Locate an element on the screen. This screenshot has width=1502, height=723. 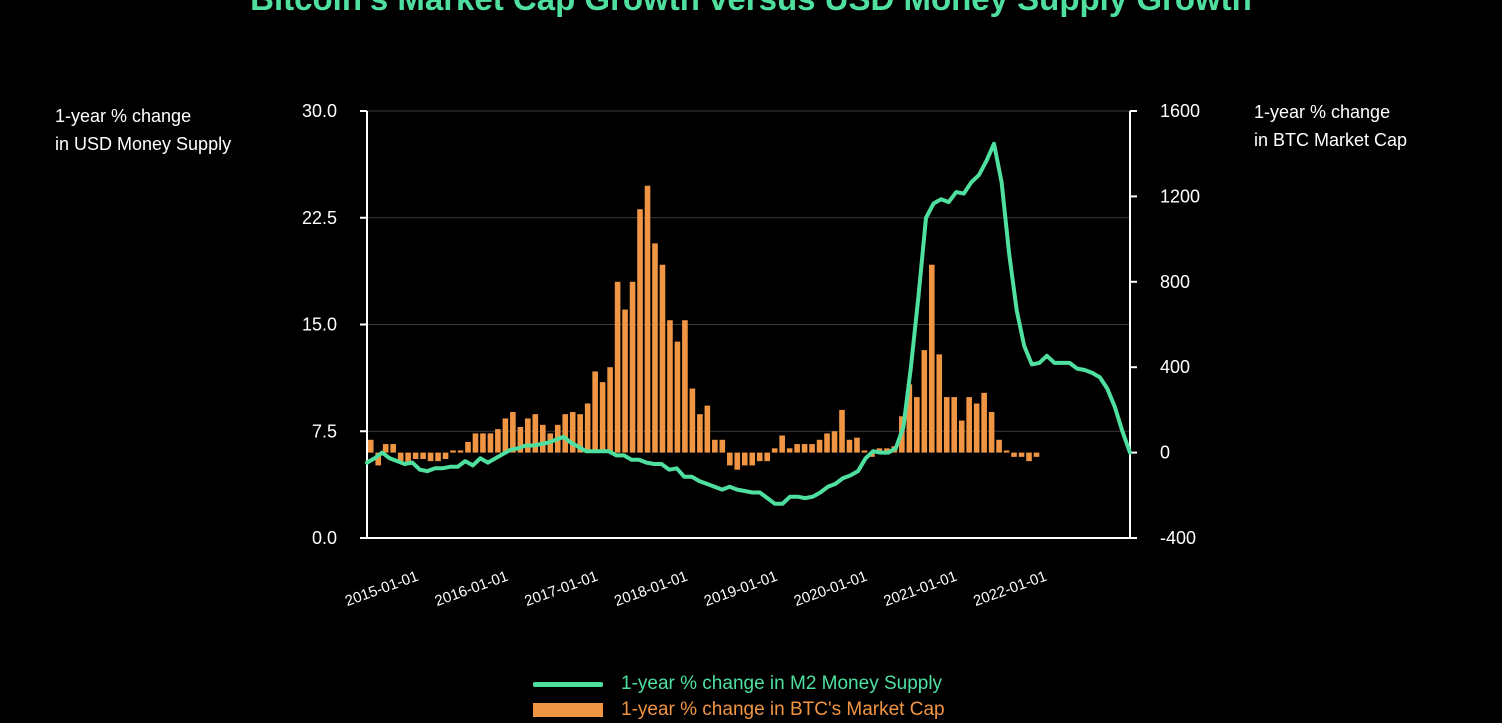
left-tick-label: 15.0 is located at coordinates (319, 325).